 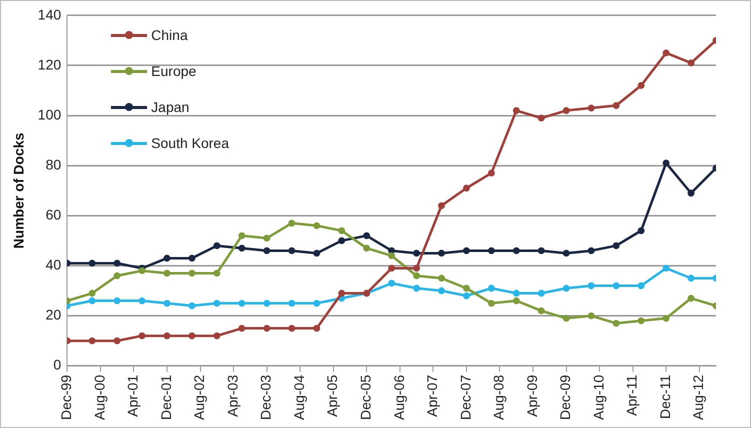 I want to click on legend-label: Japan, so click(x=170, y=107).